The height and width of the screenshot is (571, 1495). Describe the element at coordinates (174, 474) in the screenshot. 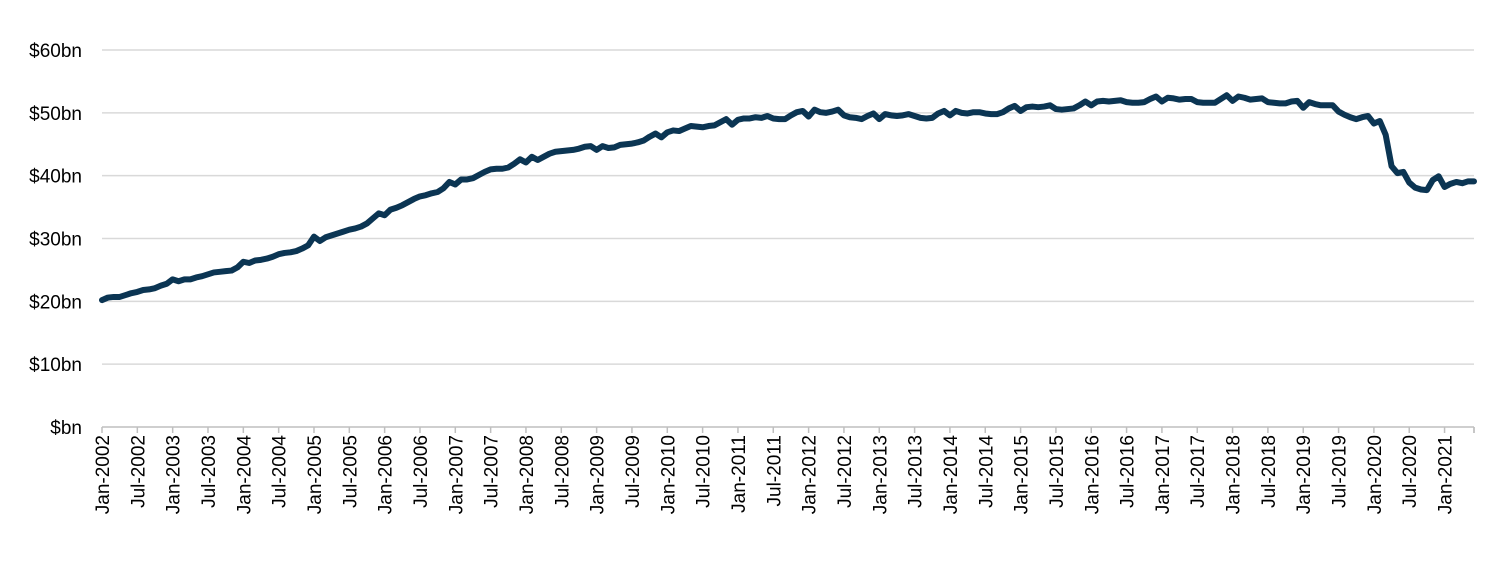

I see `x-tick-label: Jan-2003` at that location.